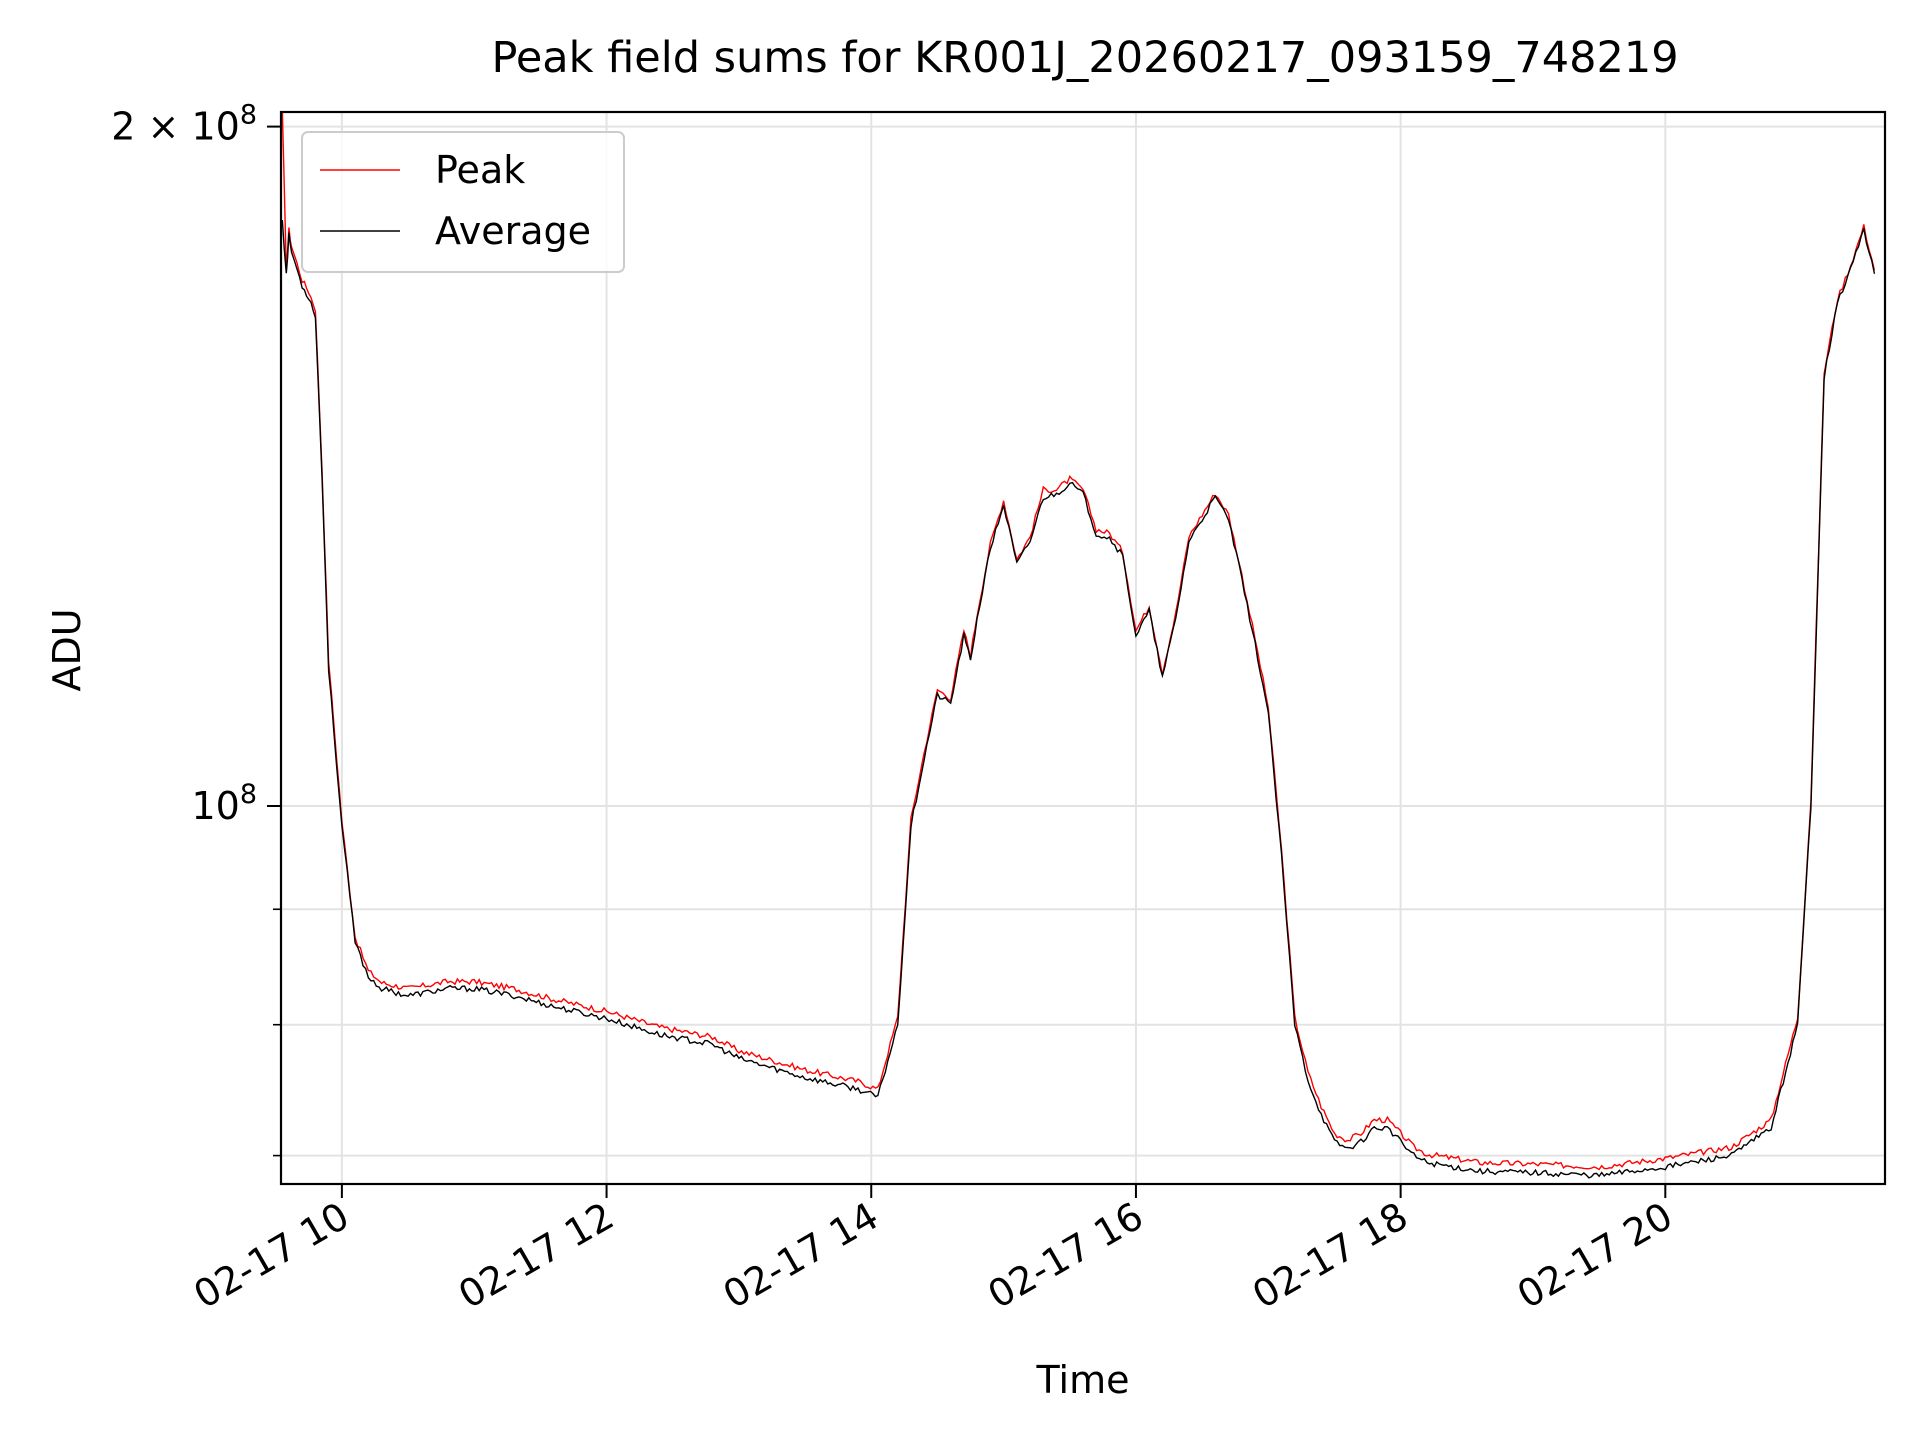 The width and height of the screenshot is (1920, 1440). I want to click on legend-label-average: Average, so click(513, 231).